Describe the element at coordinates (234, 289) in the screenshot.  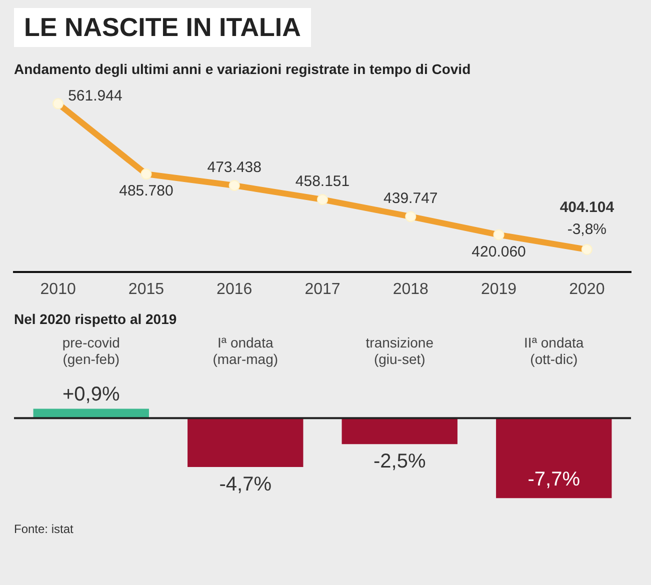
I see `x-tick-label: 2016` at that location.